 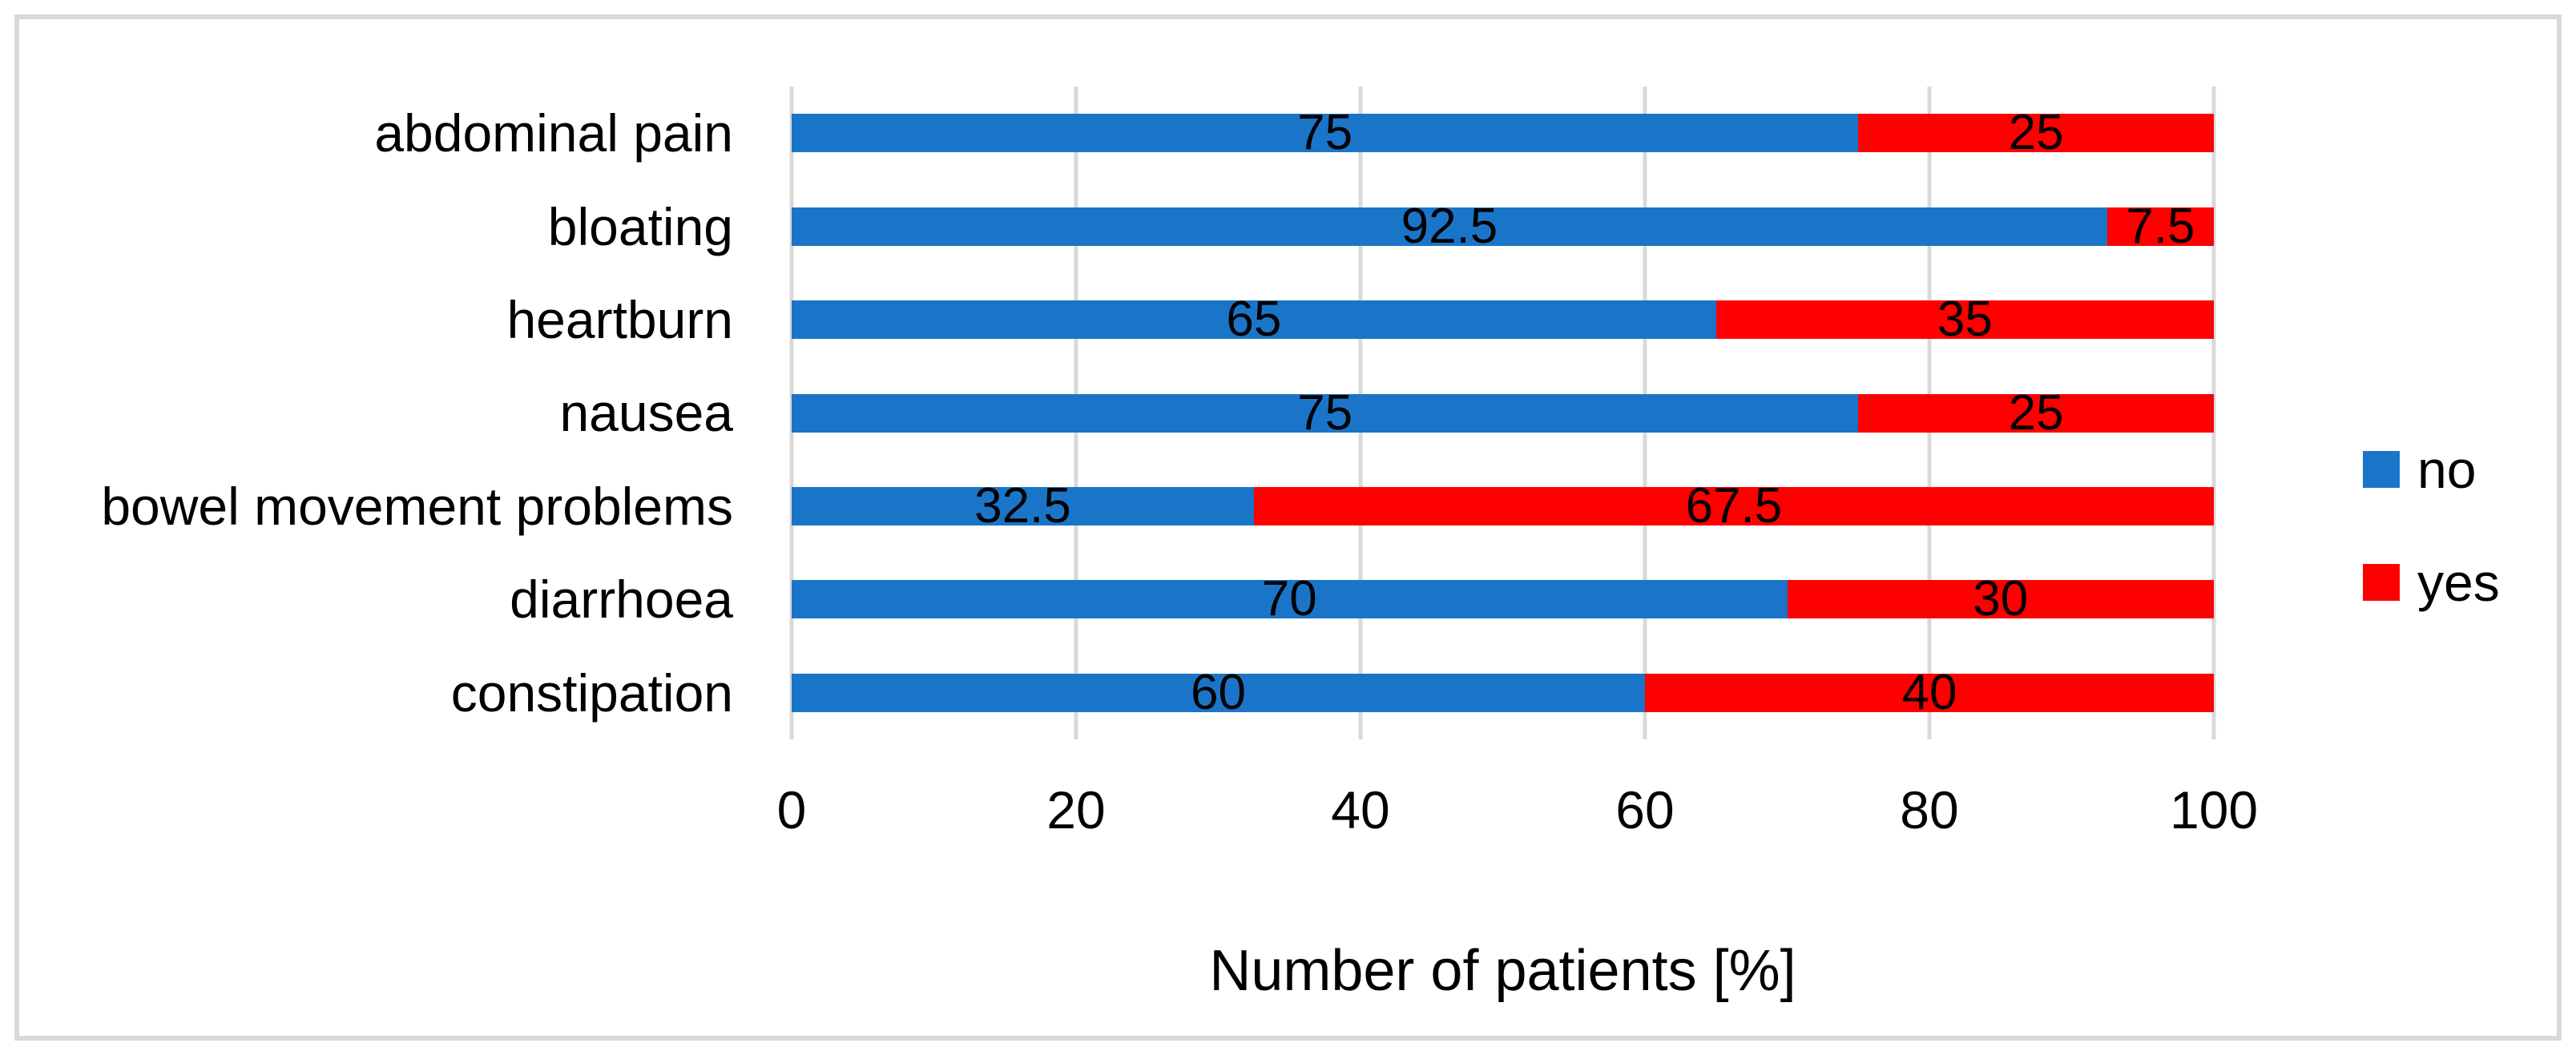 What do you see at coordinates (1517, 814) in the screenshot?
I see `x-axis-ticks: 0 20 40 60 80 100` at bounding box center [1517, 814].